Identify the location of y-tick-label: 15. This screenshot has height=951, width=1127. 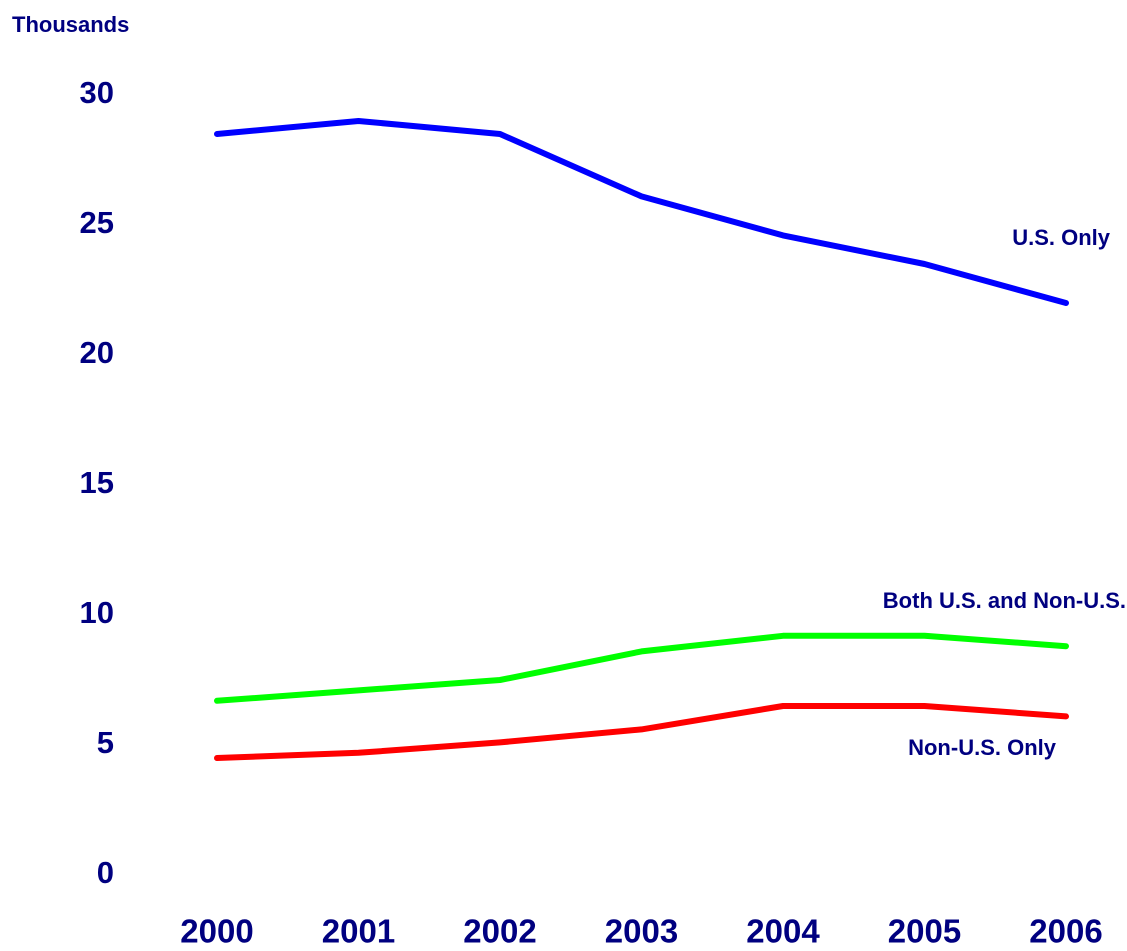
(97, 482).